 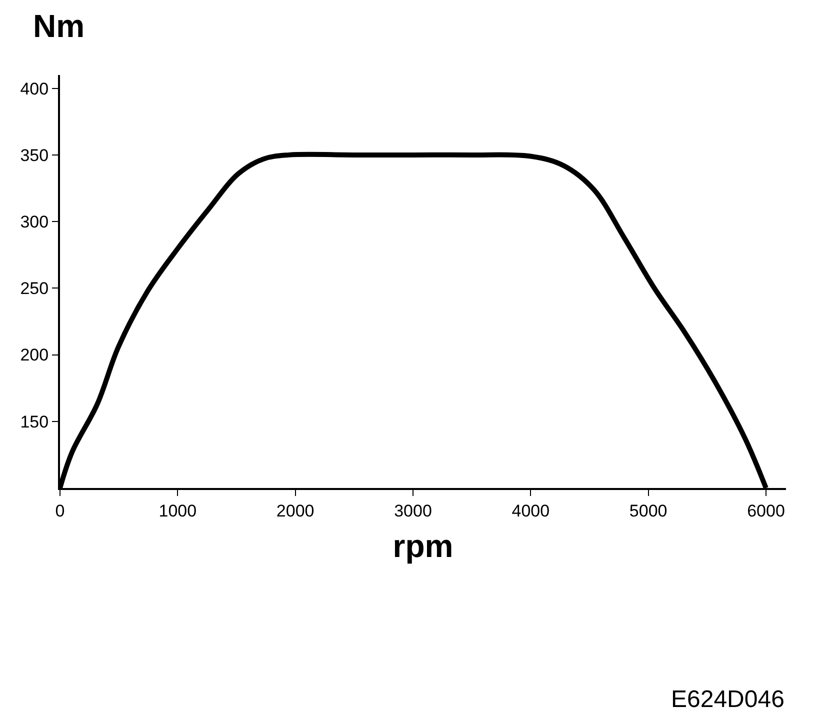 I want to click on y-tick-label: 350, so click(x=34, y=155).